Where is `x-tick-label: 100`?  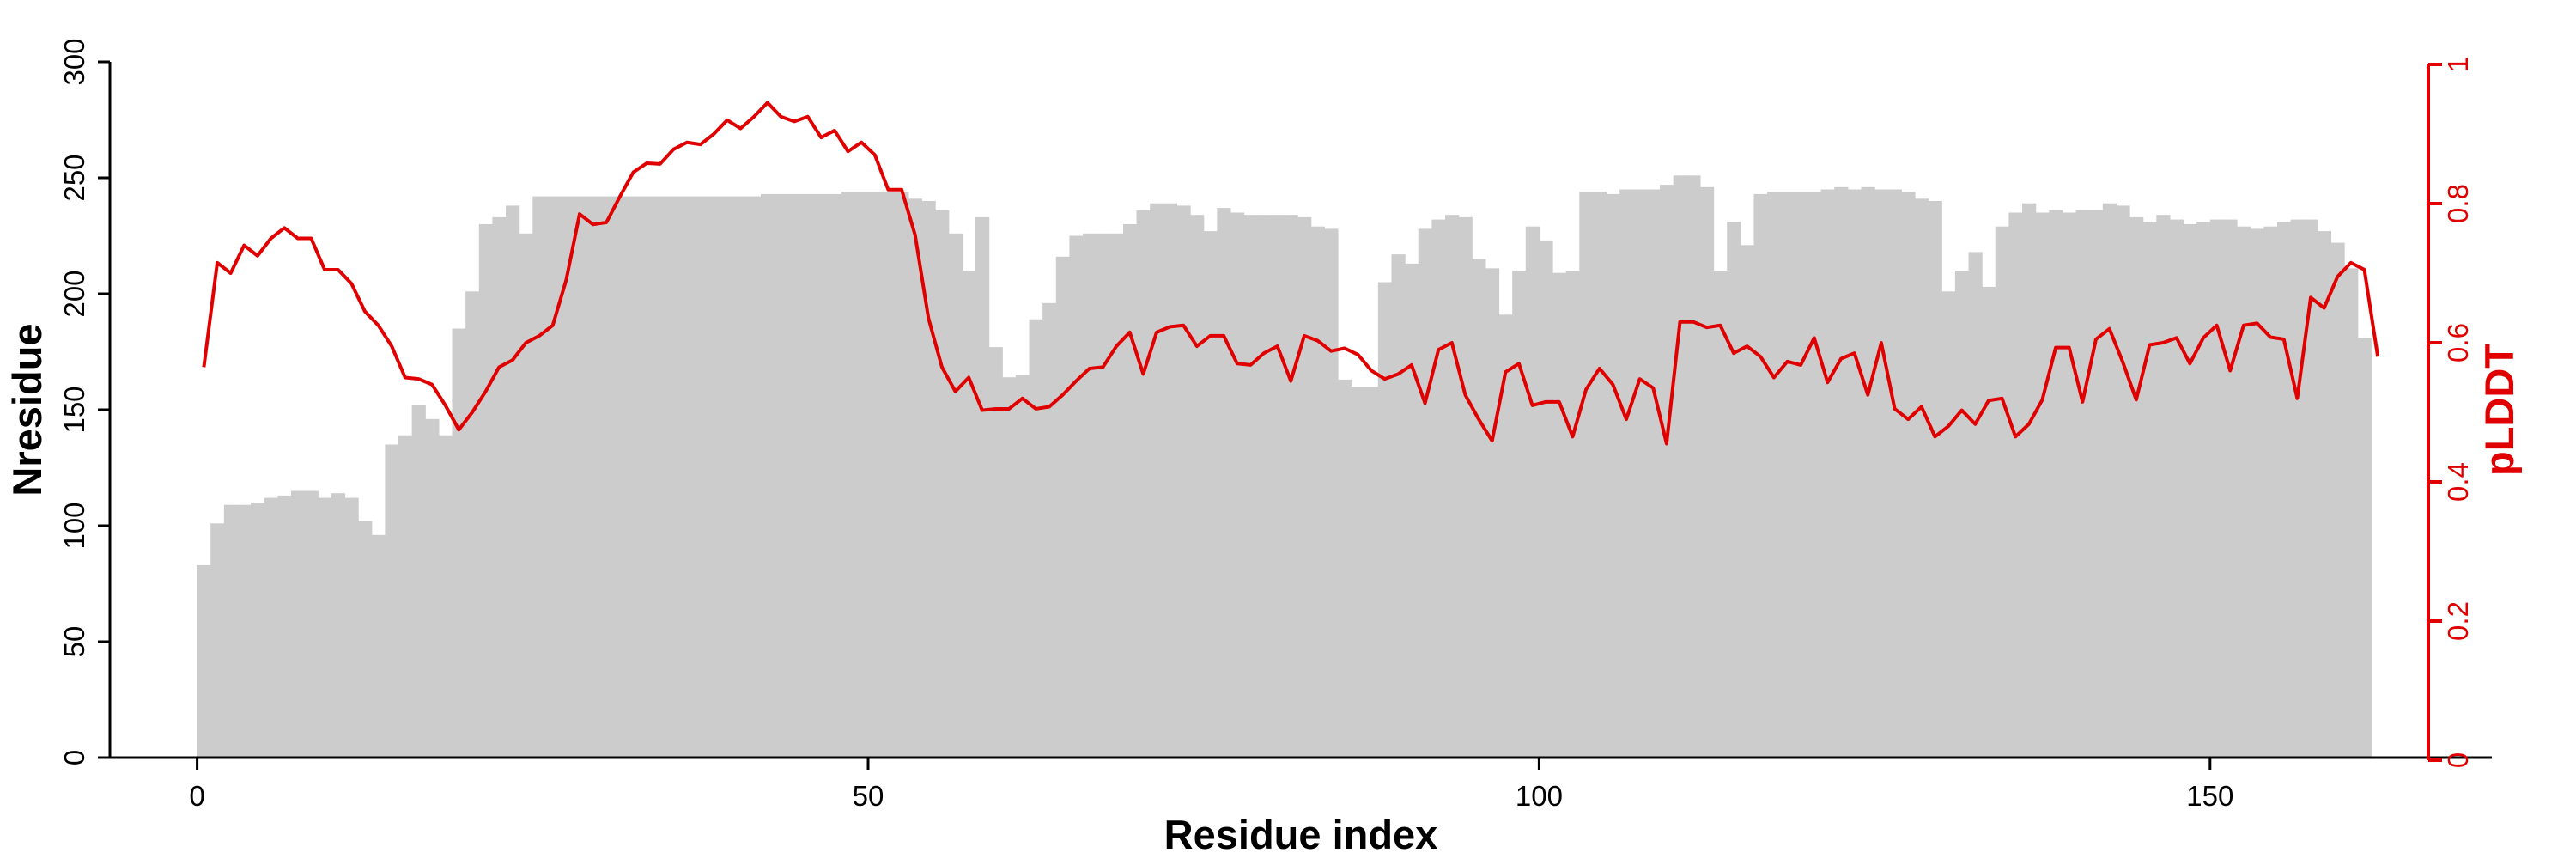 x-tick-label: 100 is located at coordinates (1539, 796).